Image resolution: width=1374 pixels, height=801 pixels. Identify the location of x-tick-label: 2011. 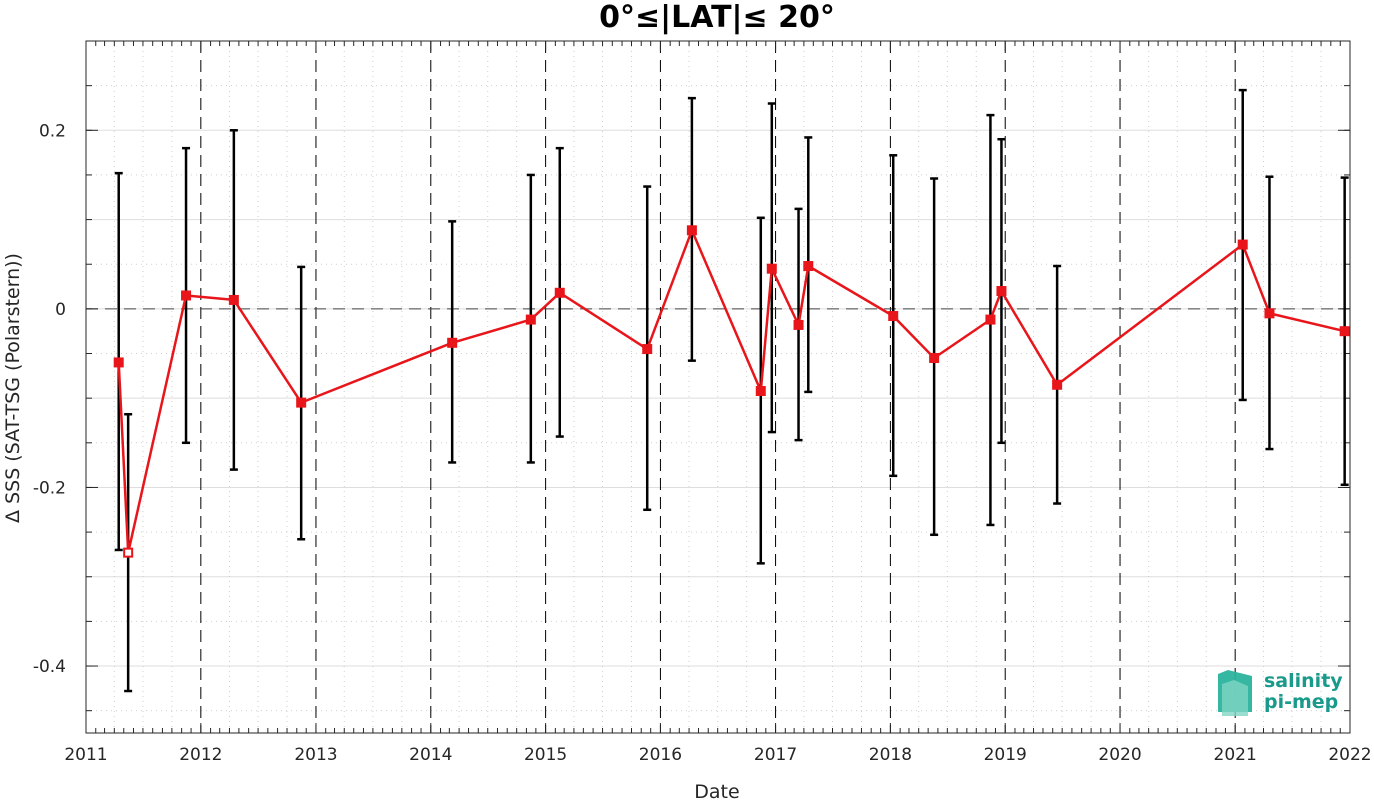
(85, 755).